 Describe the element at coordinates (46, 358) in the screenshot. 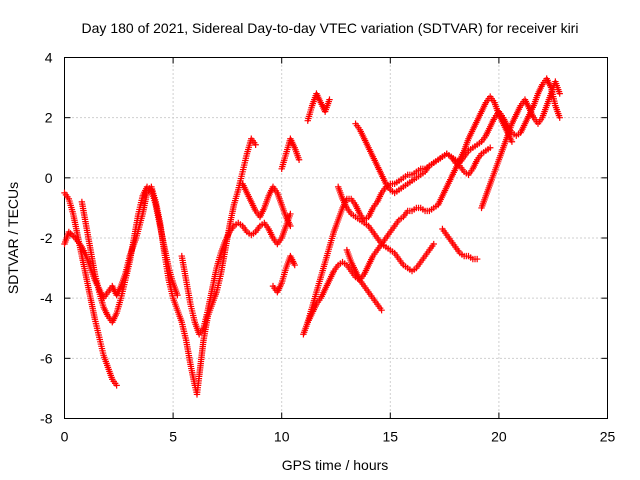

I see `y-tick-label: -6` at that location.